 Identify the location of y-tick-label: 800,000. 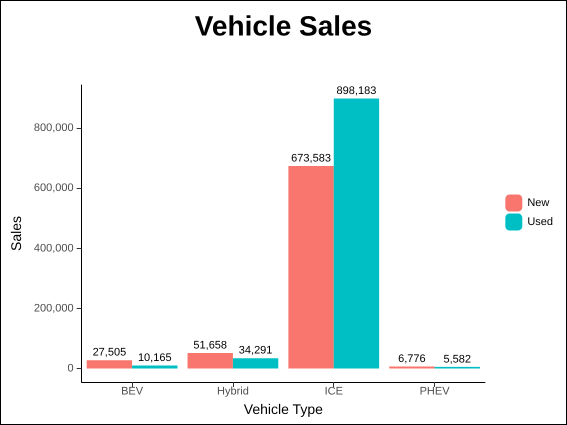
(54, 128).